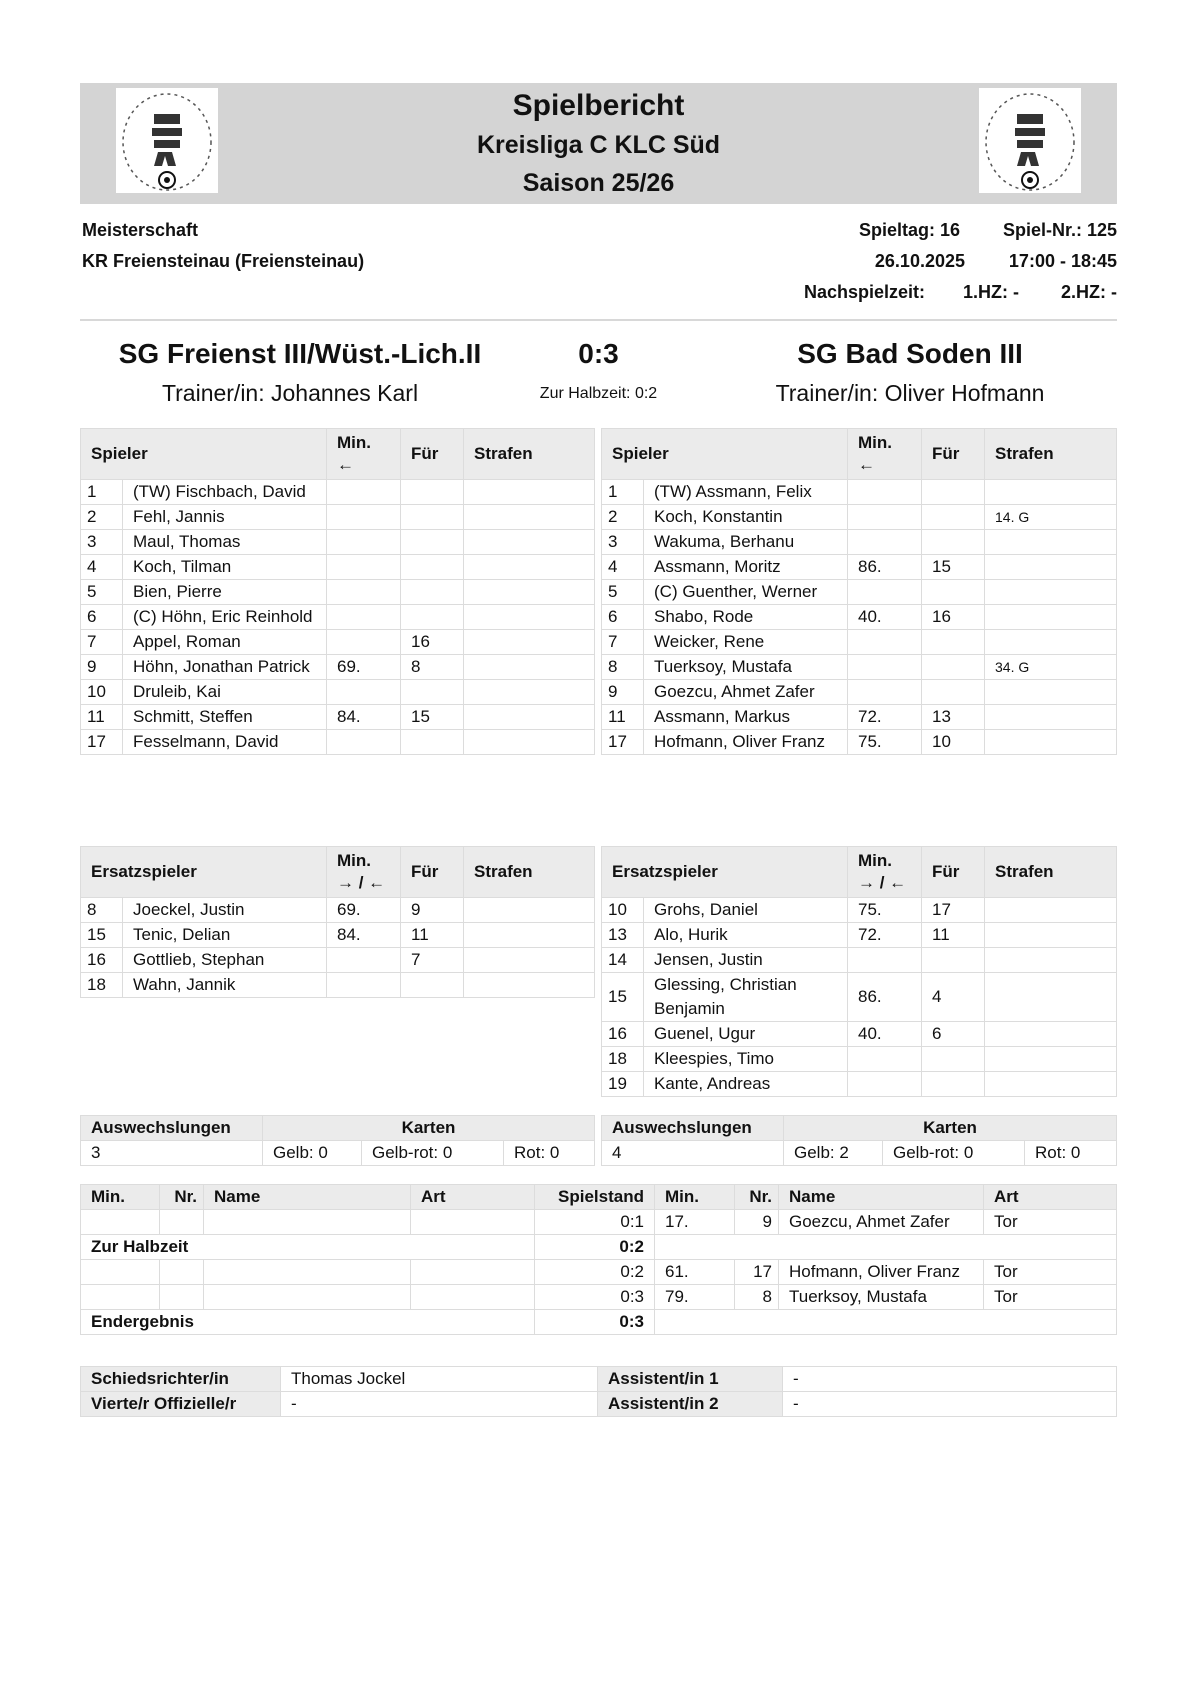 The width and height of the screenshot is (1190, 1683). Describe the element at coordinates (598, 105) in the screenshot. I see `report-title: Spielbericht` at that location.